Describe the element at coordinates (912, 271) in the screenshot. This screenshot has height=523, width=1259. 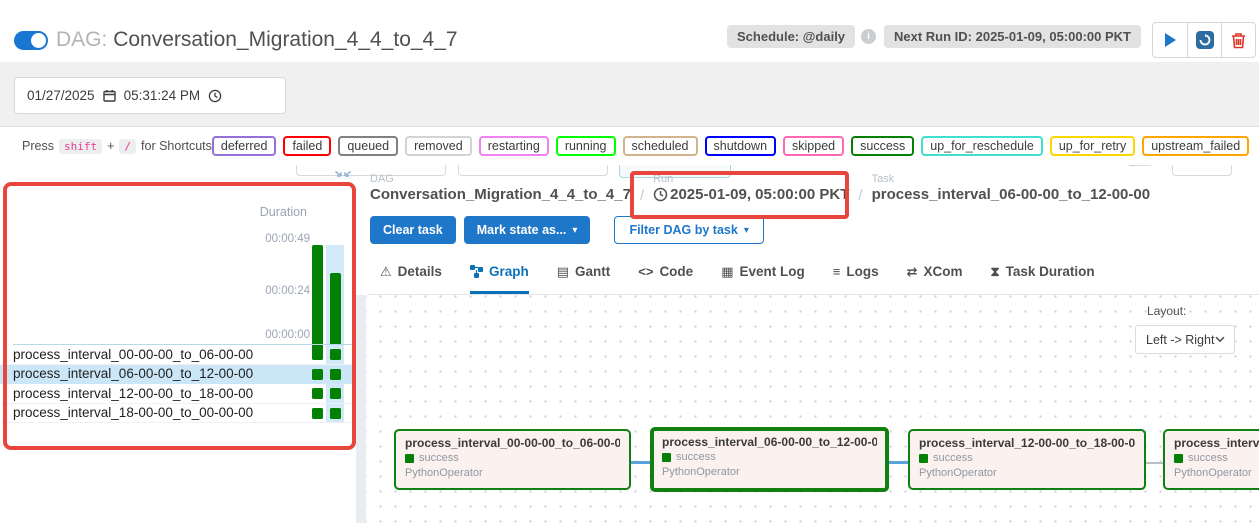
I see `xcom-icon: ⇄` at that location.